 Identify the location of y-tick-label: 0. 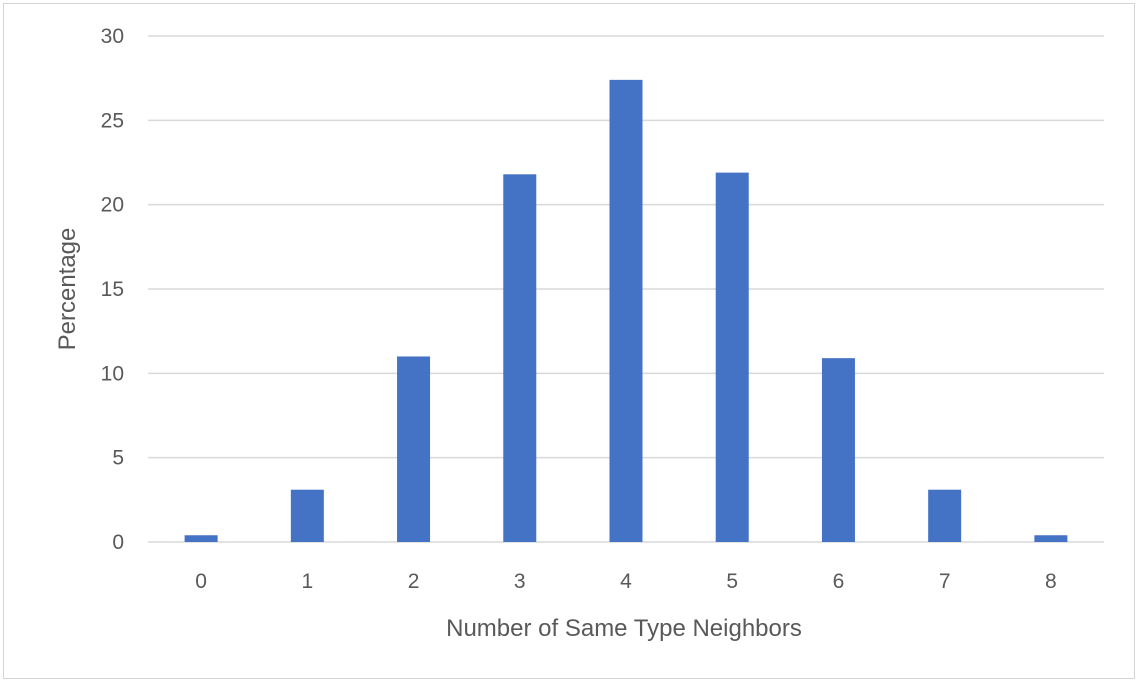
(118, 542).